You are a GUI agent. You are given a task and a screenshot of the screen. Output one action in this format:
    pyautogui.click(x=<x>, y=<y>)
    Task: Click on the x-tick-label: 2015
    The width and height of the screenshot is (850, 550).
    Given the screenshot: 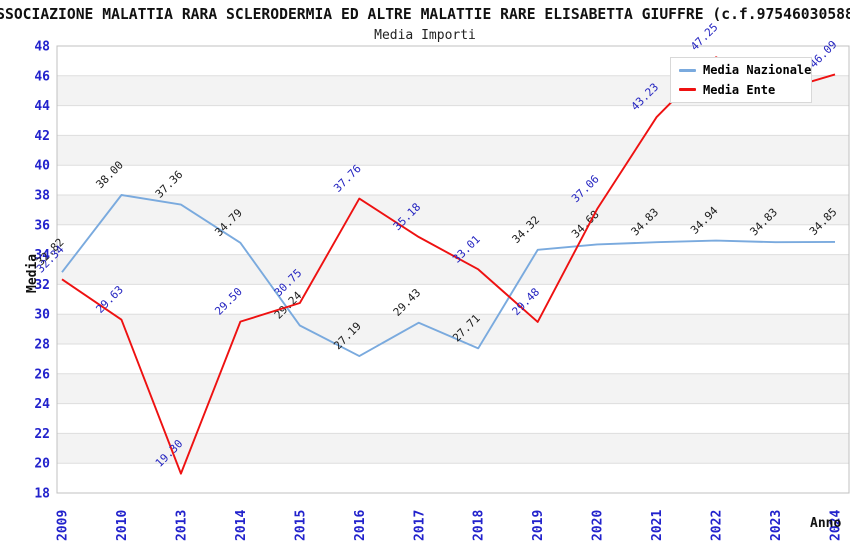 What is the action you would take?
    pyautogui.click(x=300, y=525)
    